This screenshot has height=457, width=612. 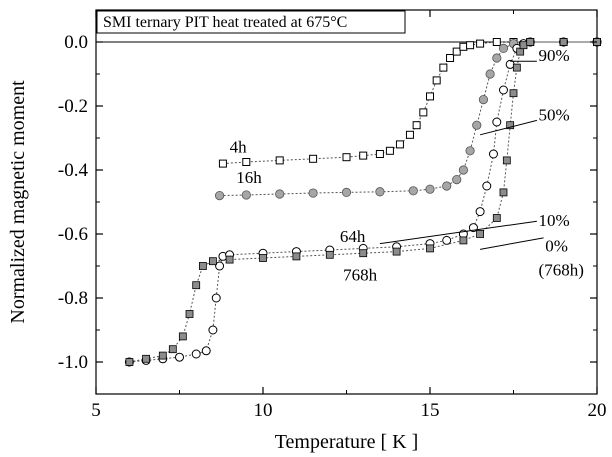 I want to click on leader-lines-layer, so click(x=461, y=155).